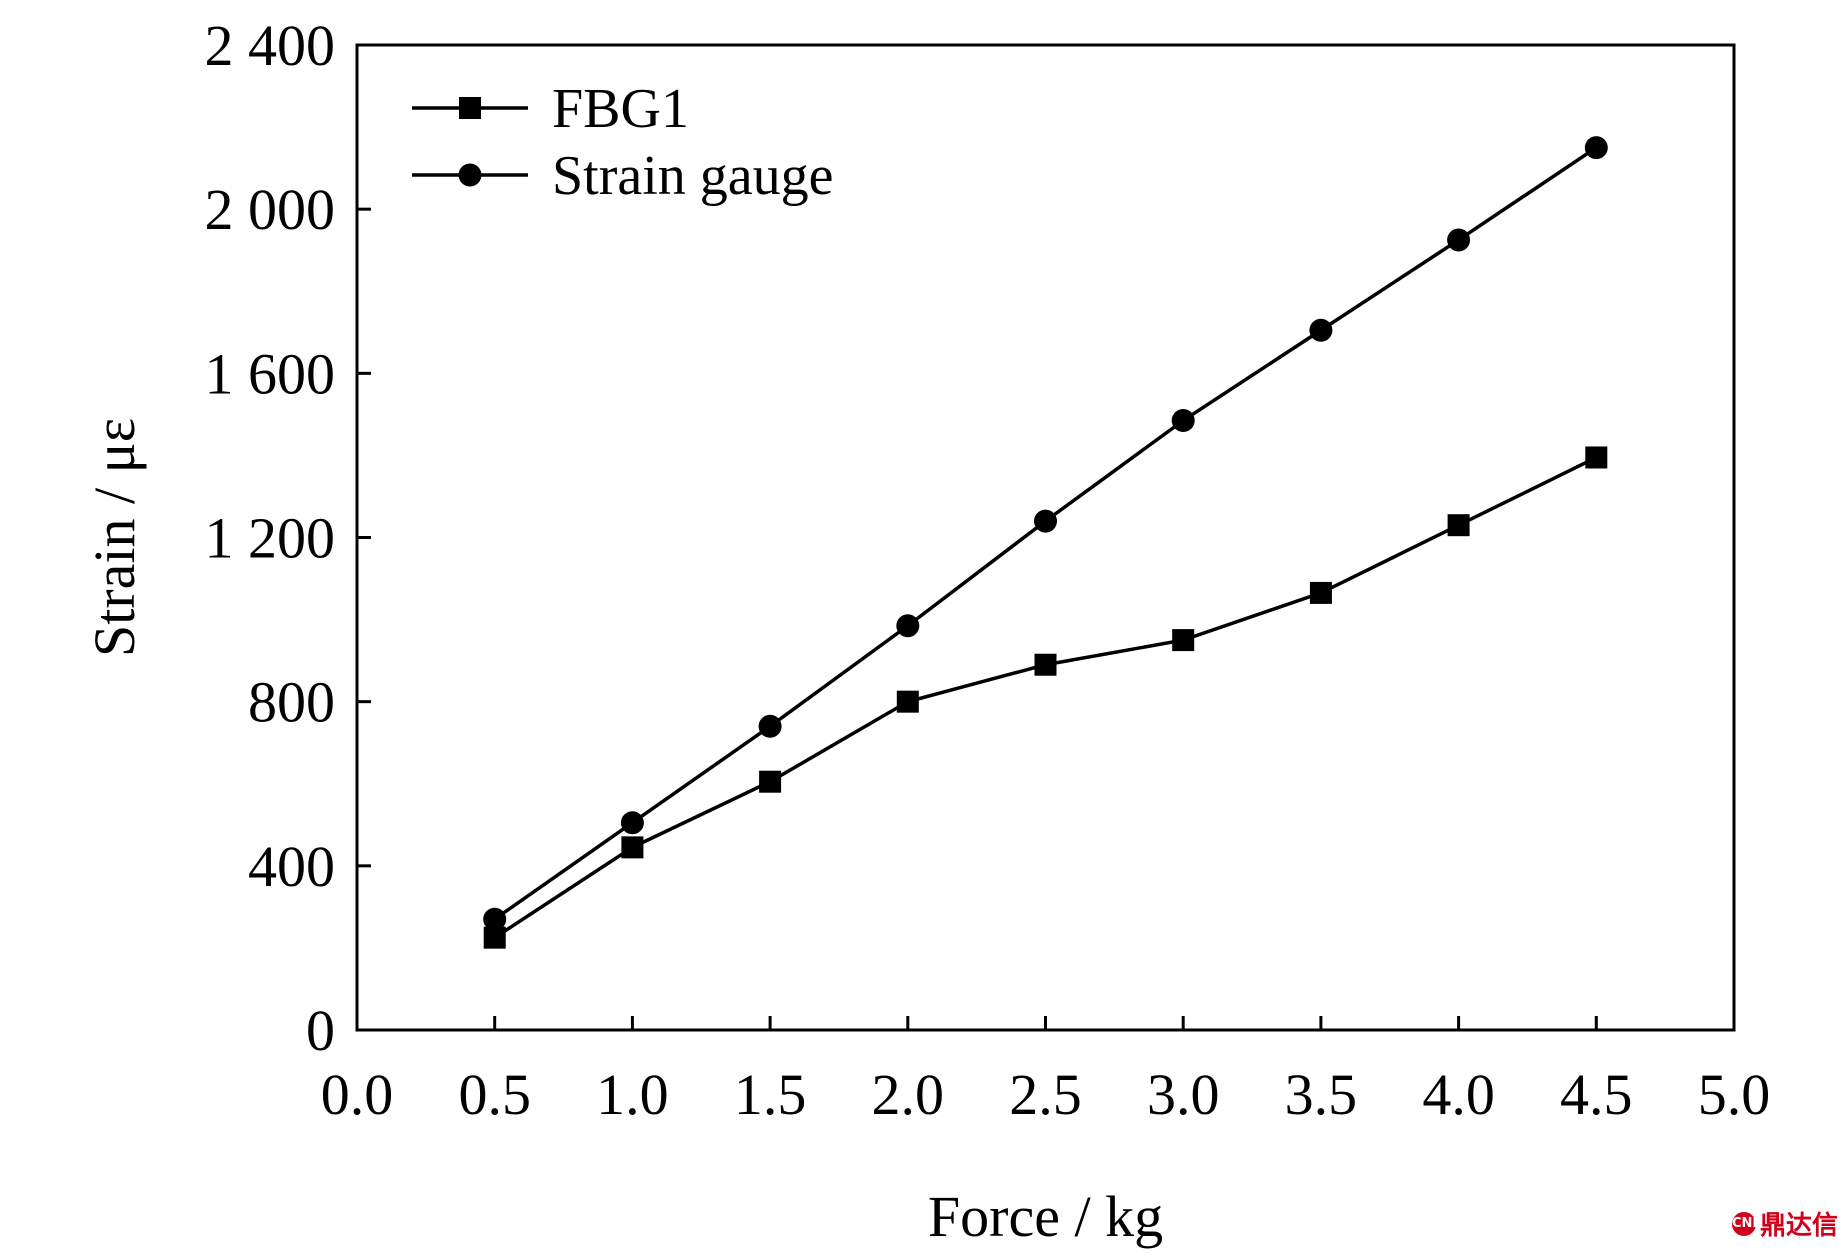 Image resolution: width=1846 pixels, height=1256 pixels. What do you see at coordinates (1749, 1223) in the screenshot?
I see `watermark-icon: CNKI` at bounding box center [1749, 1223].